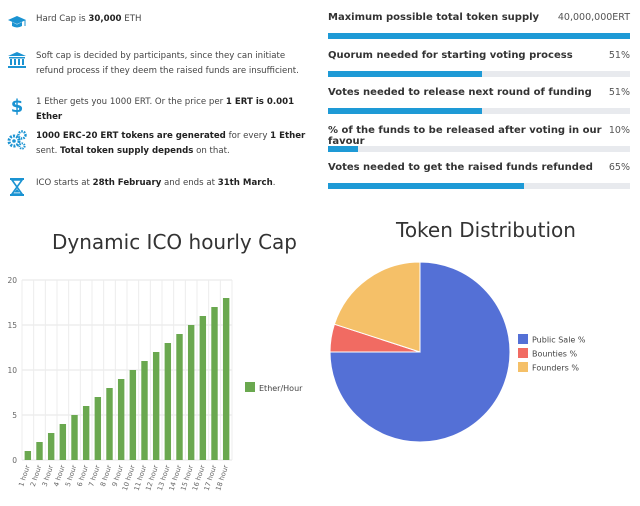  What do you see at coordinates (559, 340) in the screenshot?
I see `legend-label: Public Sale %` at bounding box center [559, 340].